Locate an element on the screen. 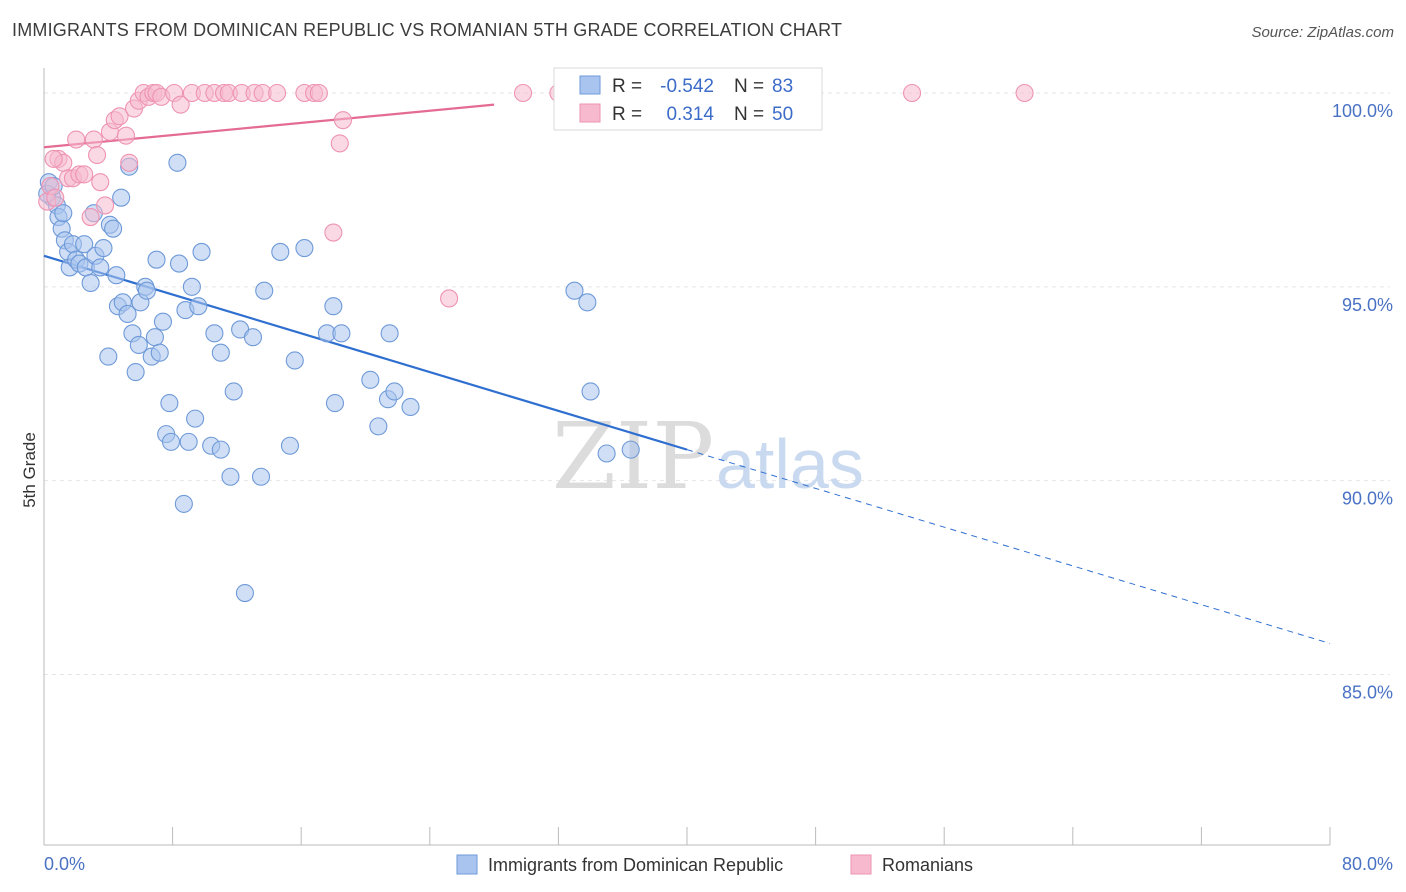  legend-swatch-pink is located at coordinates (590, 113).